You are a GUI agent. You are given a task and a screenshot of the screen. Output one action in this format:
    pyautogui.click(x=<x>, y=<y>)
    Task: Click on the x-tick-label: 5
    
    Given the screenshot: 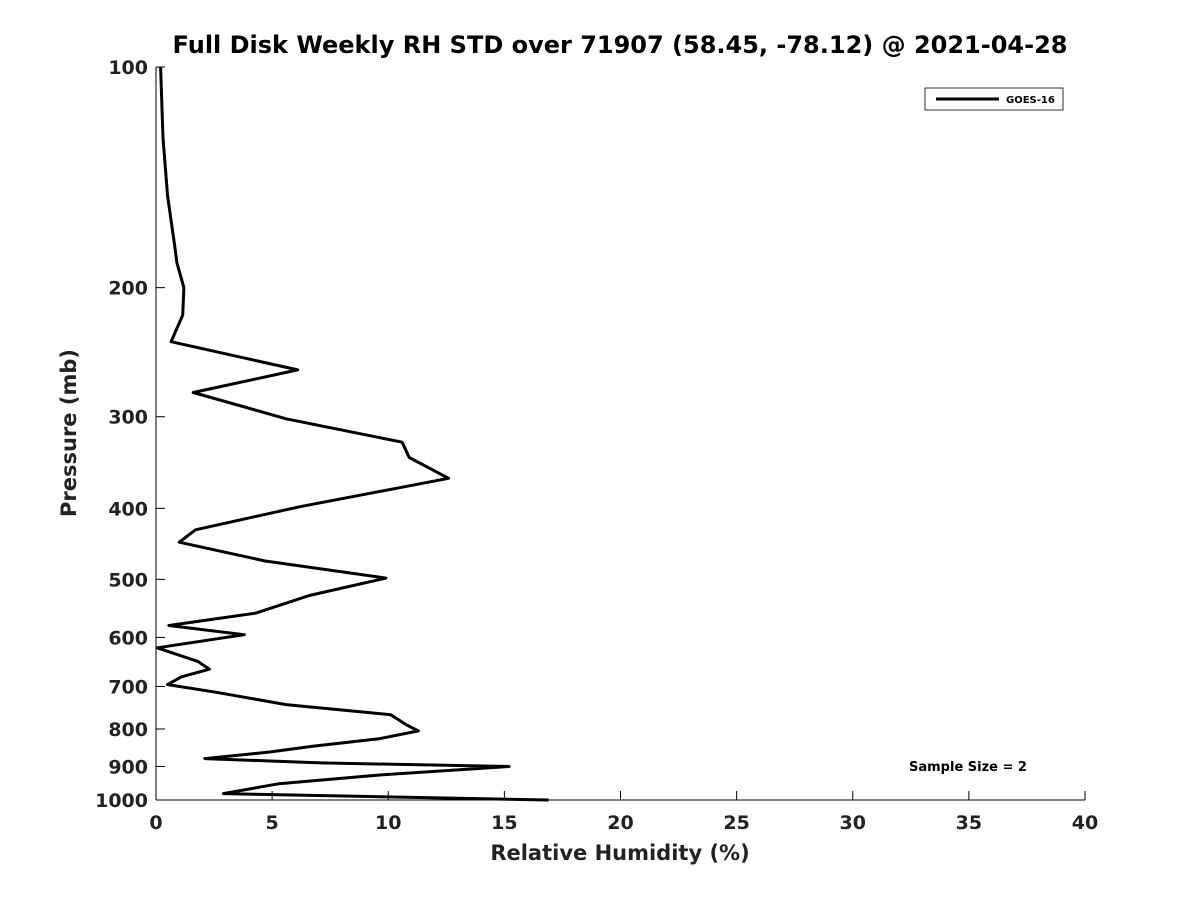 What is the action you would take?
    pyautogui.click(x=272, y=823)
    